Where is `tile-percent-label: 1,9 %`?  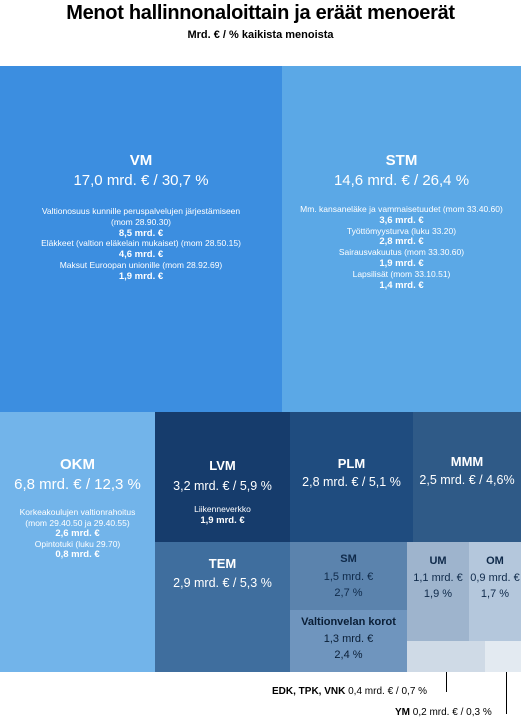 tile-percent-label: 1,9 % is located at coordinates (438, 594).